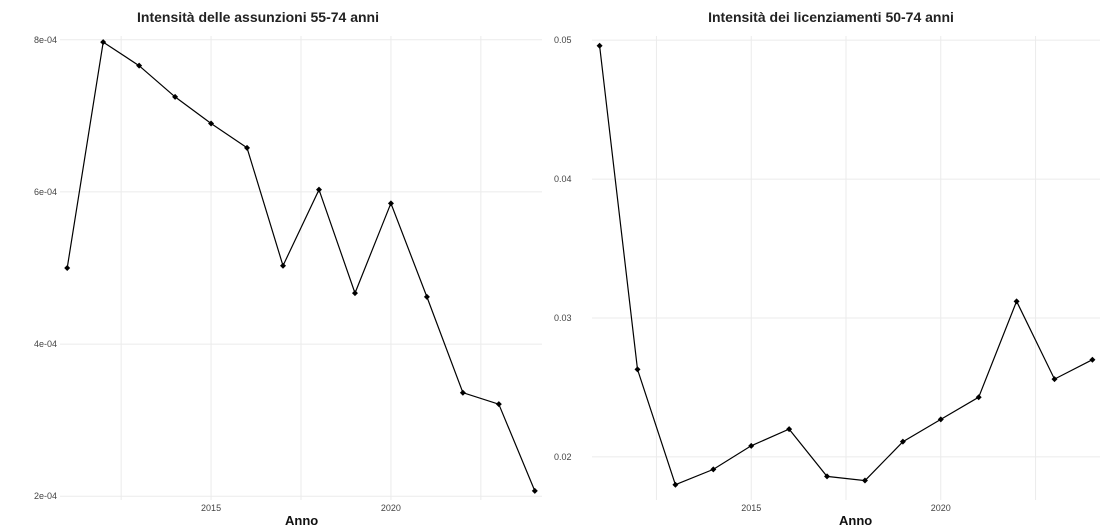  Describe the element at coordinates (45, 344) in the screenshot. I see `y-tick-label: 4e-04` at that location.